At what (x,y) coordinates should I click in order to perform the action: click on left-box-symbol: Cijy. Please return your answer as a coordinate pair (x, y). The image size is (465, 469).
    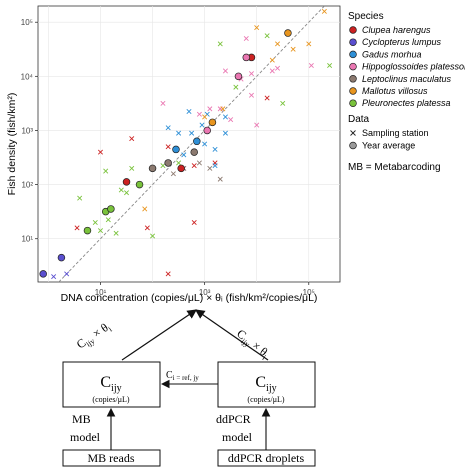
    Looking at the image, I should click on (110, 384).